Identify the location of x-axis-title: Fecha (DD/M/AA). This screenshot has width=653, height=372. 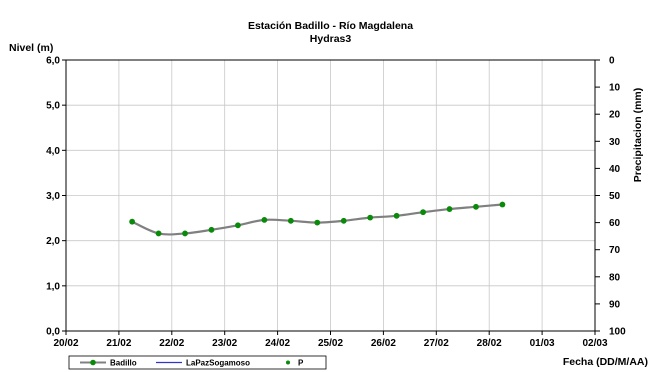
(605, 362).